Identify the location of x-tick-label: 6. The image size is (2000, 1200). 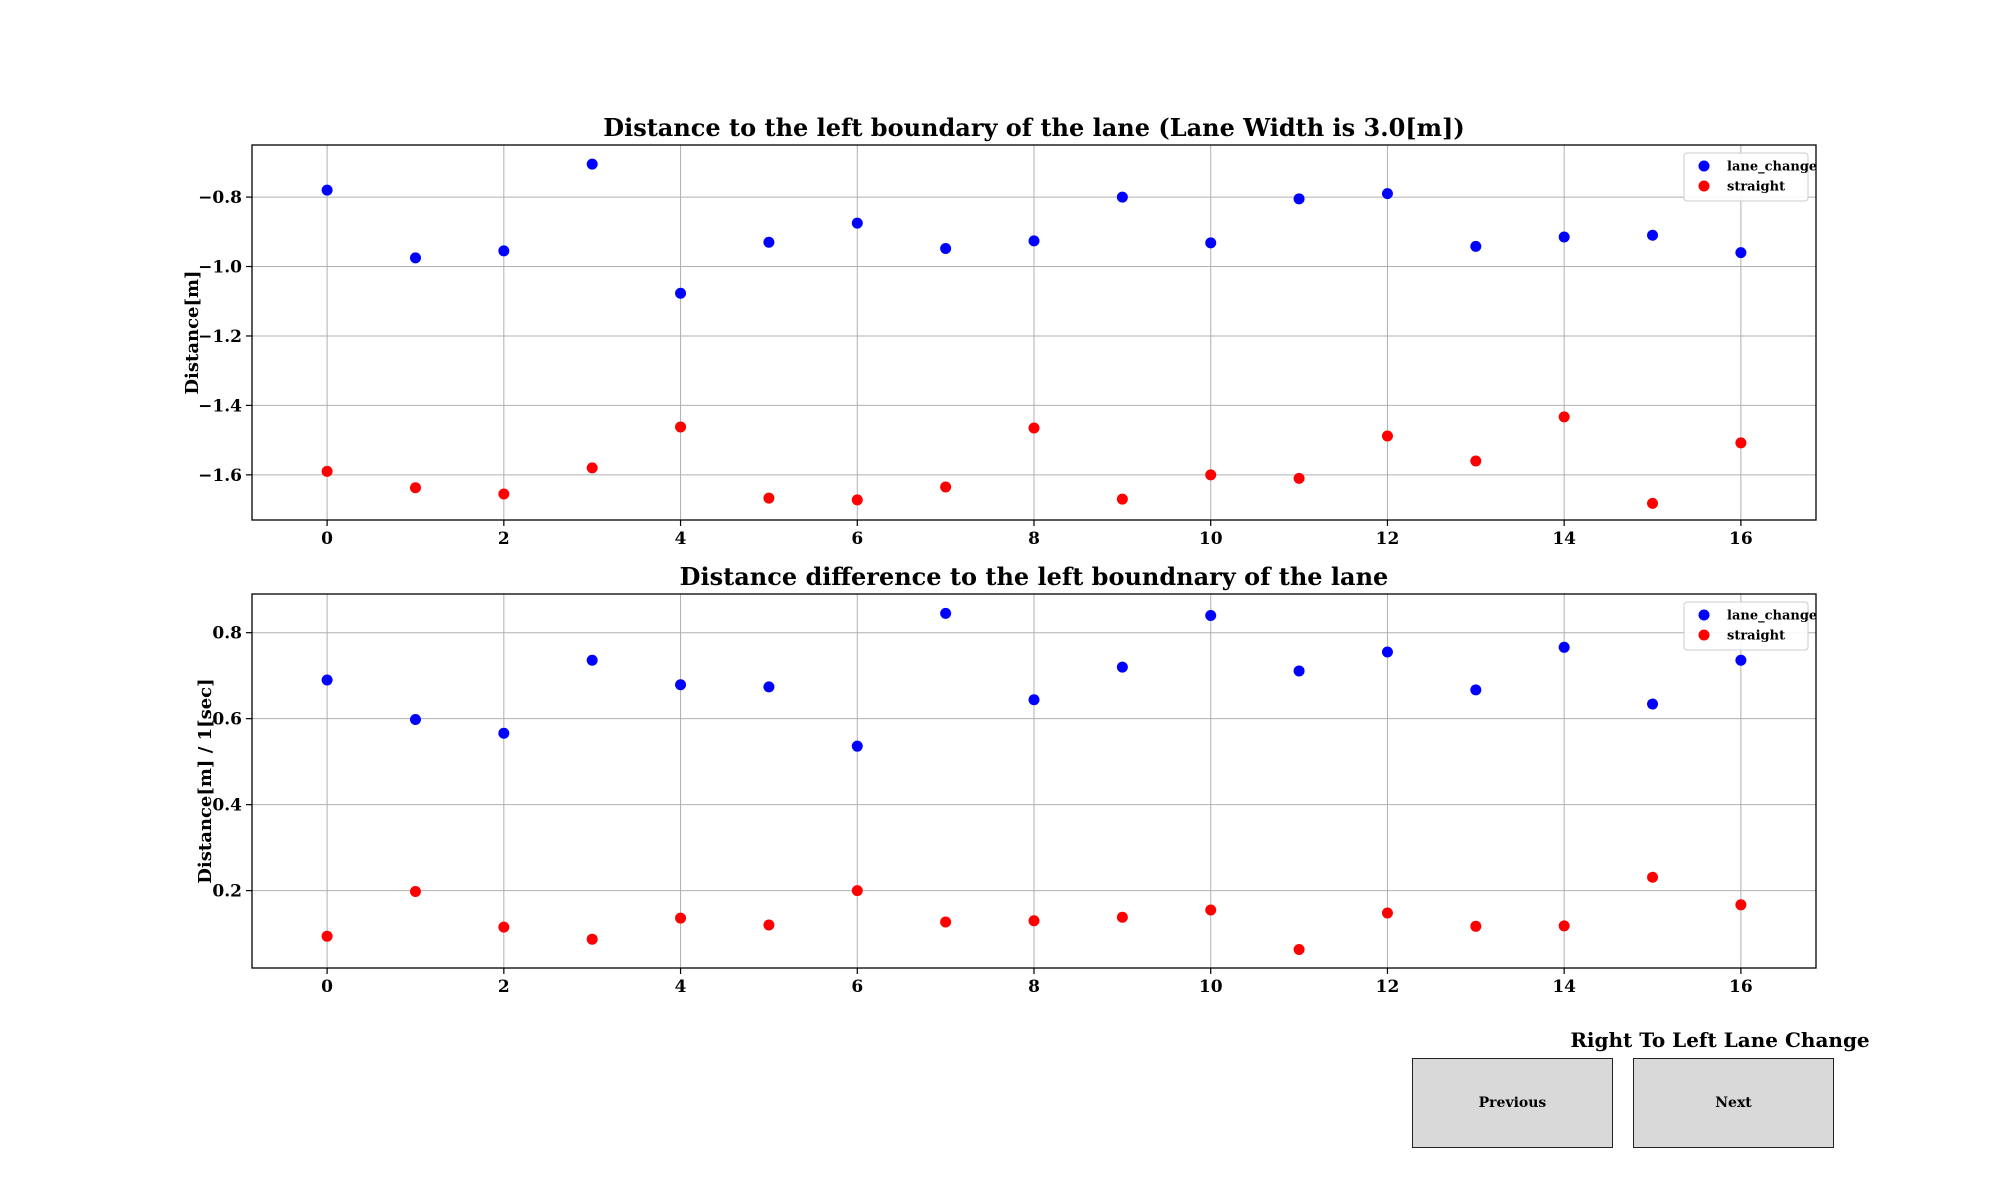
(857, 987).